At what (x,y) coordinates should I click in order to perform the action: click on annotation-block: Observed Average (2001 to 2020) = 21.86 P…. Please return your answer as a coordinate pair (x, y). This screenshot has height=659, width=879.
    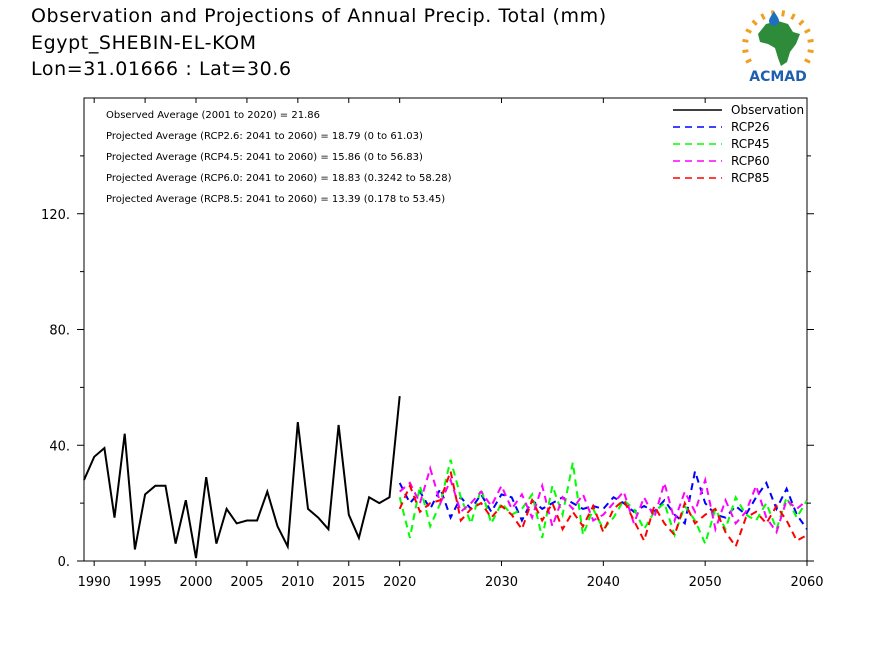
    Looking at the image, I should click on (279, 157).